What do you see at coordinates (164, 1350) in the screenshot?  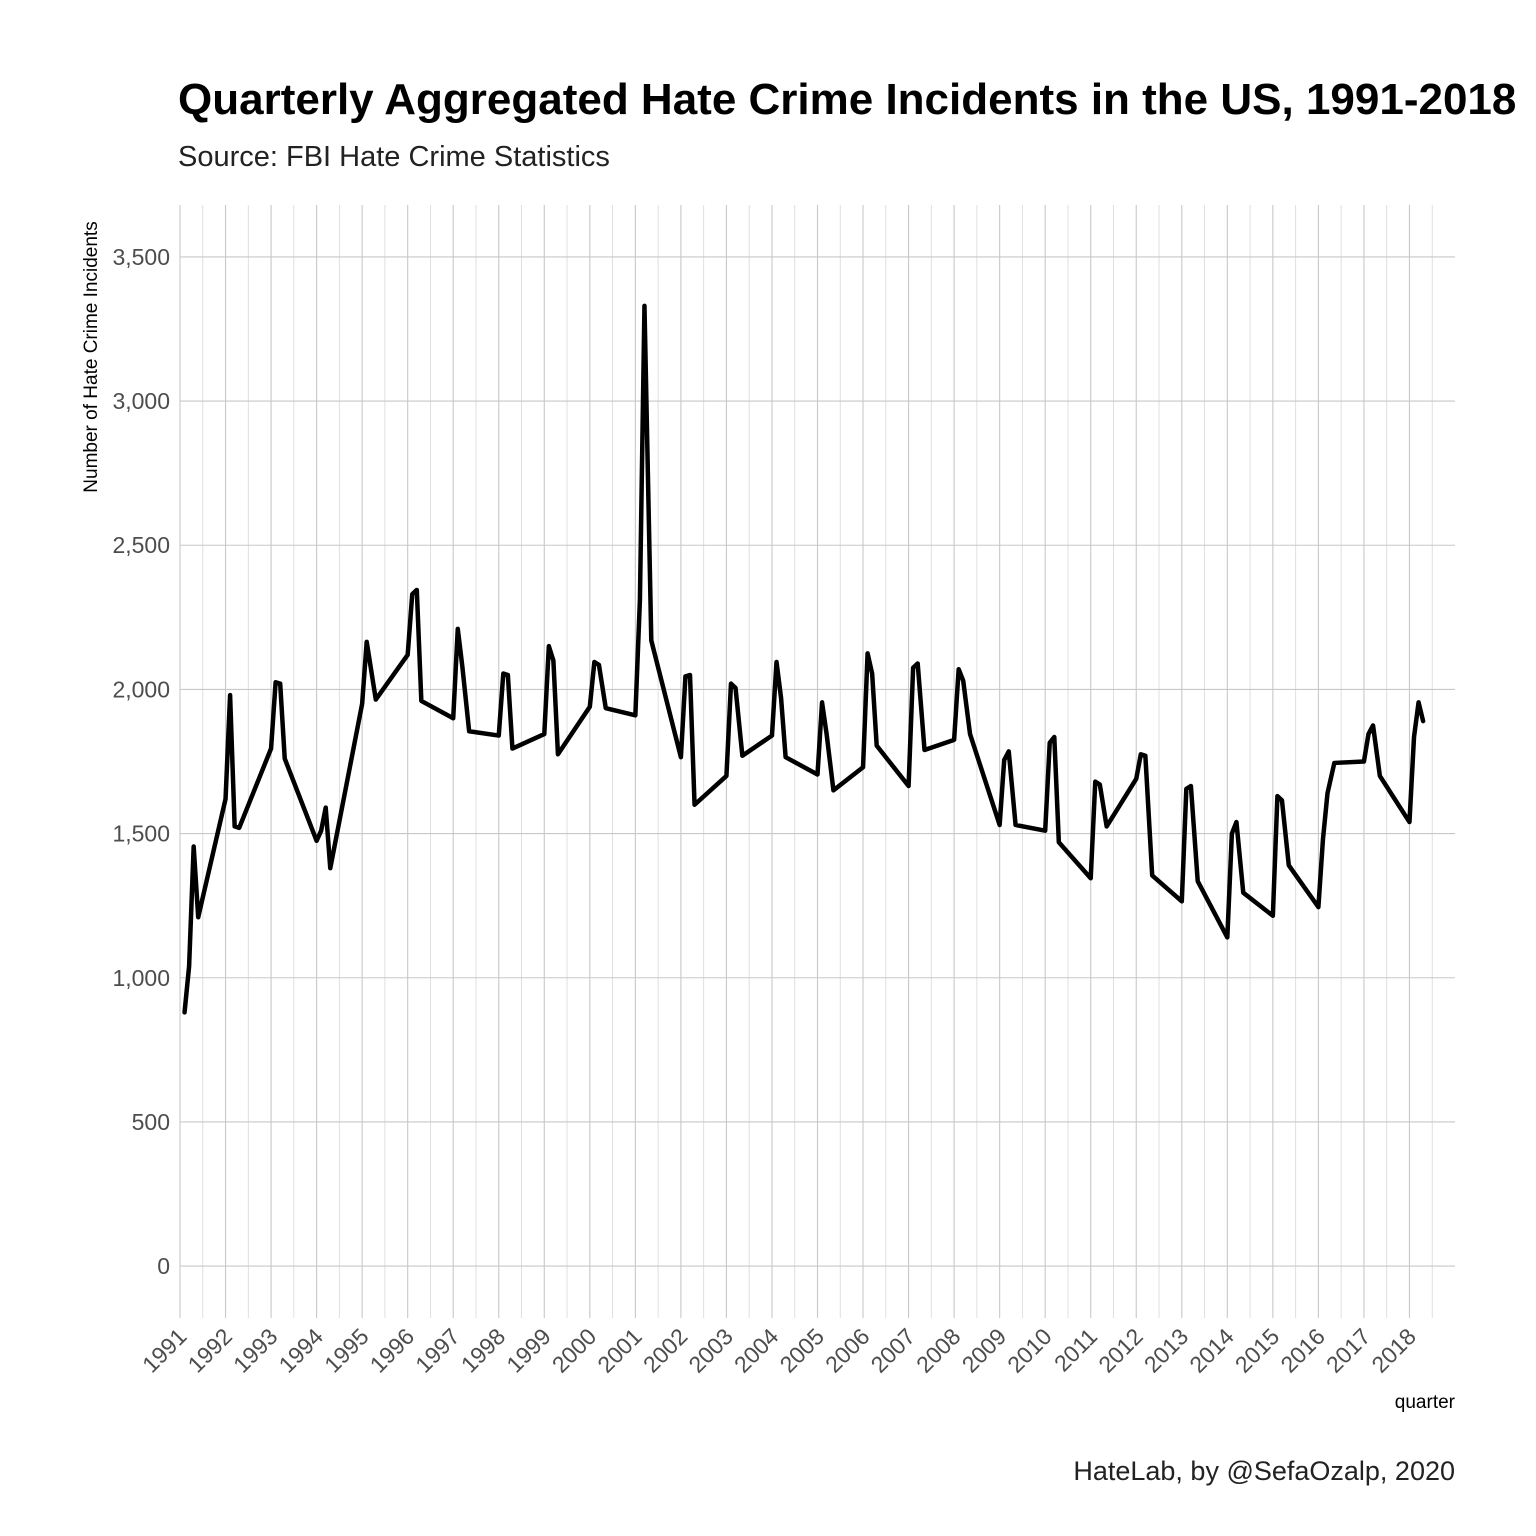 I see `x-tick-label: 1991` at bounding box center [164, 1350].